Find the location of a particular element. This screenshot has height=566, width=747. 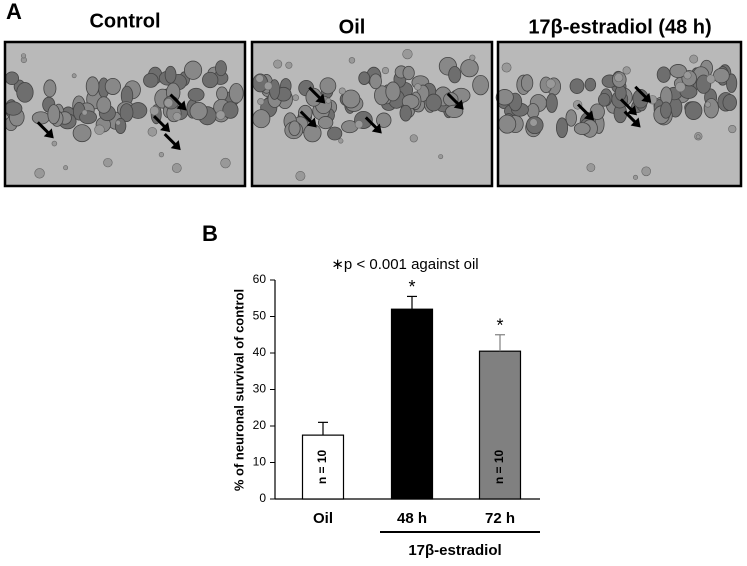

y-tick-label: 10 is located at coordinates (260, 462).